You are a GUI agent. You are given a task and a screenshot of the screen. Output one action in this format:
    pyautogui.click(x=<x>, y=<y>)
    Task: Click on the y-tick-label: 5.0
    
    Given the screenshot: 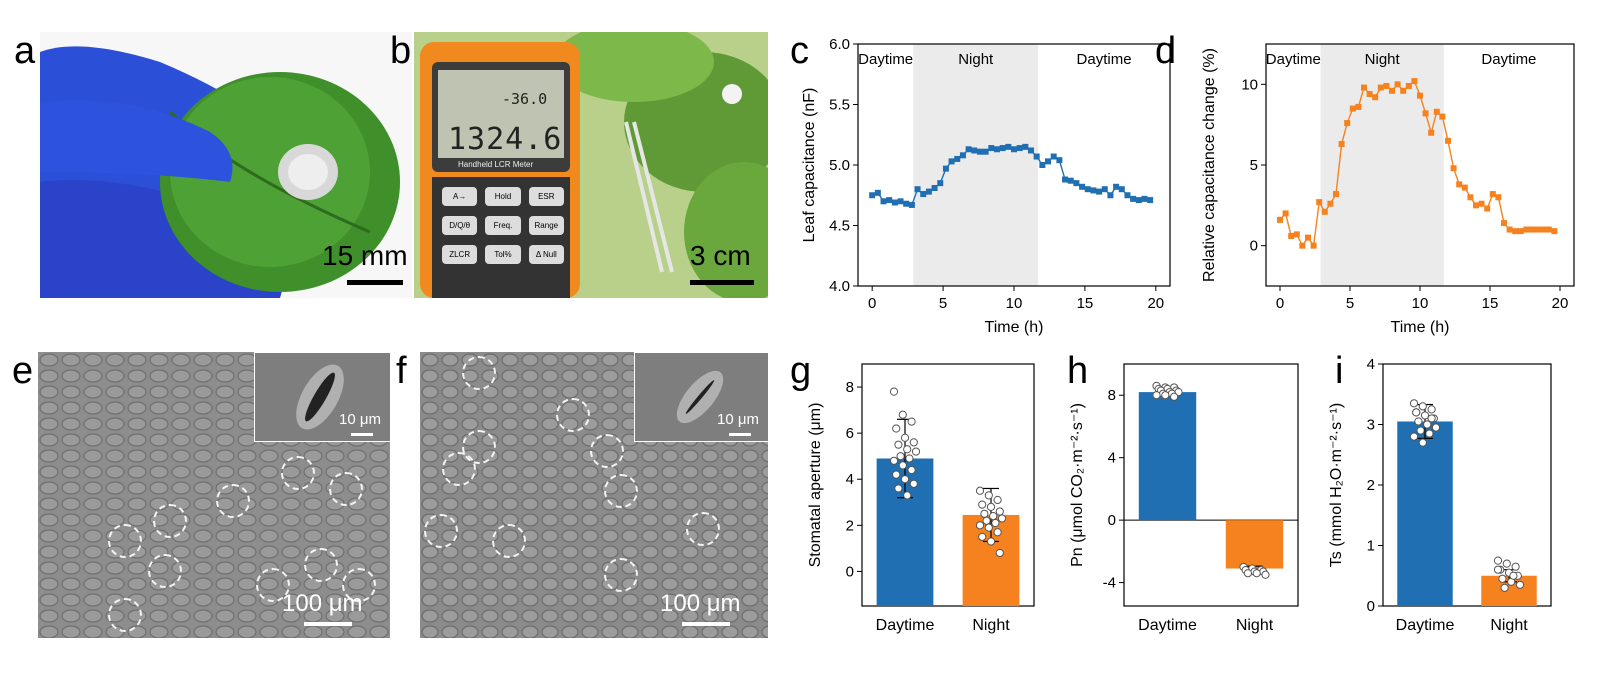 What is the action you would take?
    pyautogui.click(x=839, y=165)
    